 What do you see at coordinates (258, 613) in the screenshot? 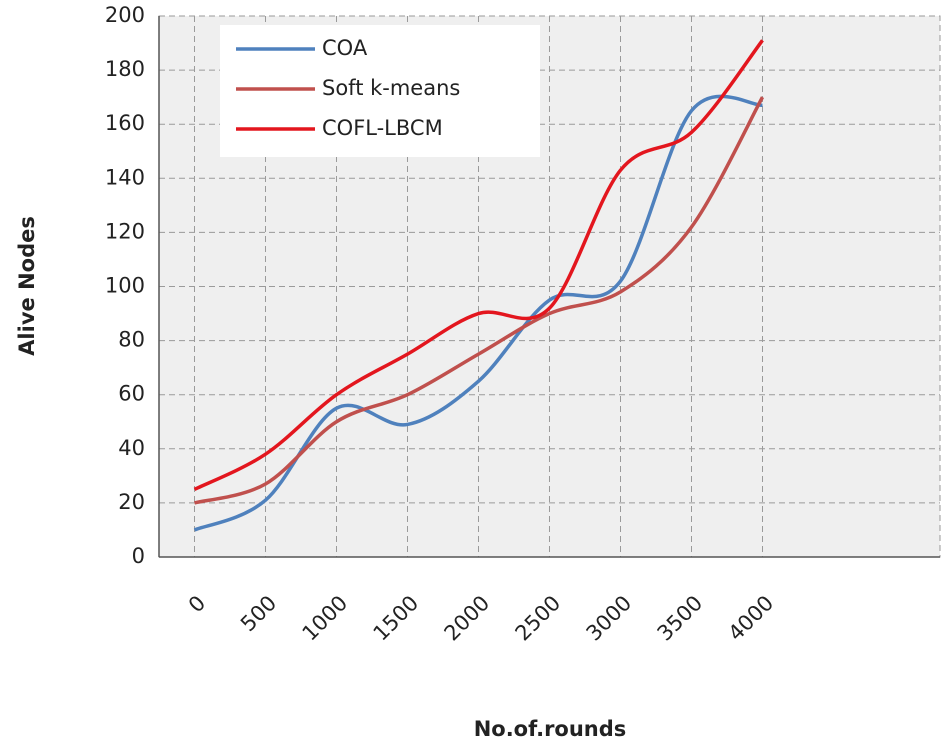
I see `x-tick-label: 500` at bounding box center [258, 613].